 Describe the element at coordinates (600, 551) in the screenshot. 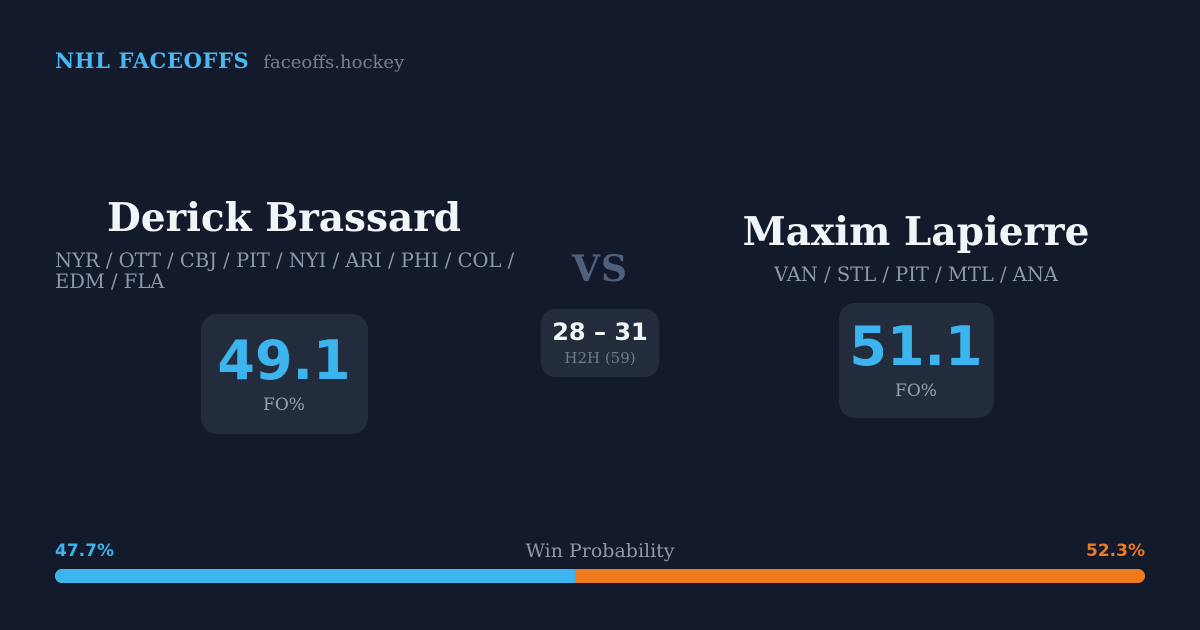

I see `win-prob-title: Win Probability` at that location.